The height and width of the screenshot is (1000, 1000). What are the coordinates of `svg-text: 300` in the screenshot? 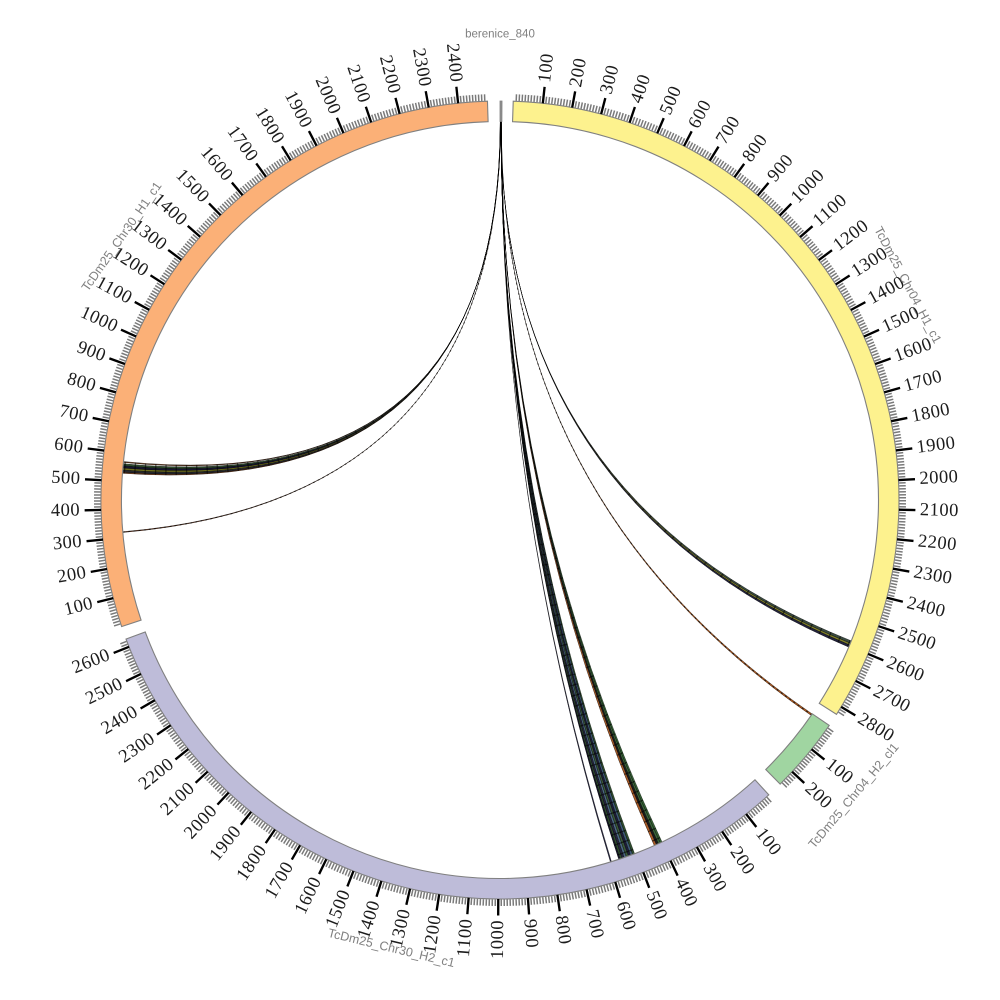 It's located at (67, 543).